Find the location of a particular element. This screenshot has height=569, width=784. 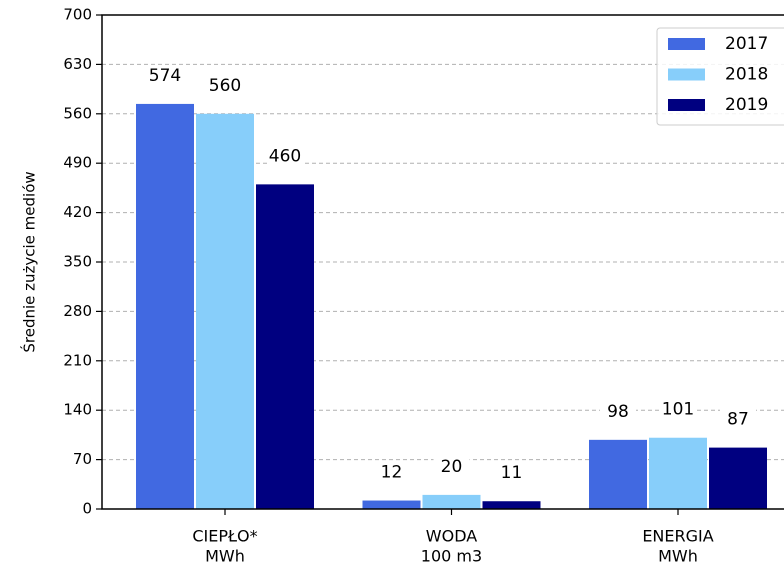

legend-label: 2017 is located at coordinates (746, 44).